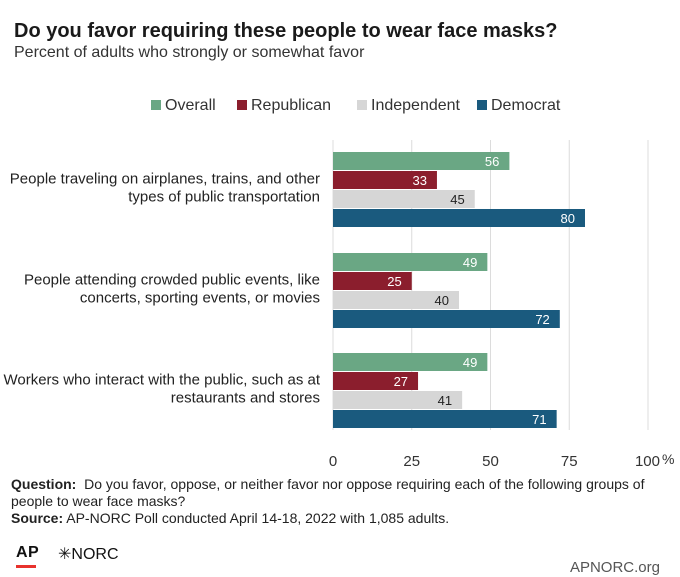 The height and width of the screenshot is (577, 680). What do you see at coordinates (502, 460) in the screenshot?
I see `x-axis: 0 25 50 75 100%` at bounding box center [502, 460].